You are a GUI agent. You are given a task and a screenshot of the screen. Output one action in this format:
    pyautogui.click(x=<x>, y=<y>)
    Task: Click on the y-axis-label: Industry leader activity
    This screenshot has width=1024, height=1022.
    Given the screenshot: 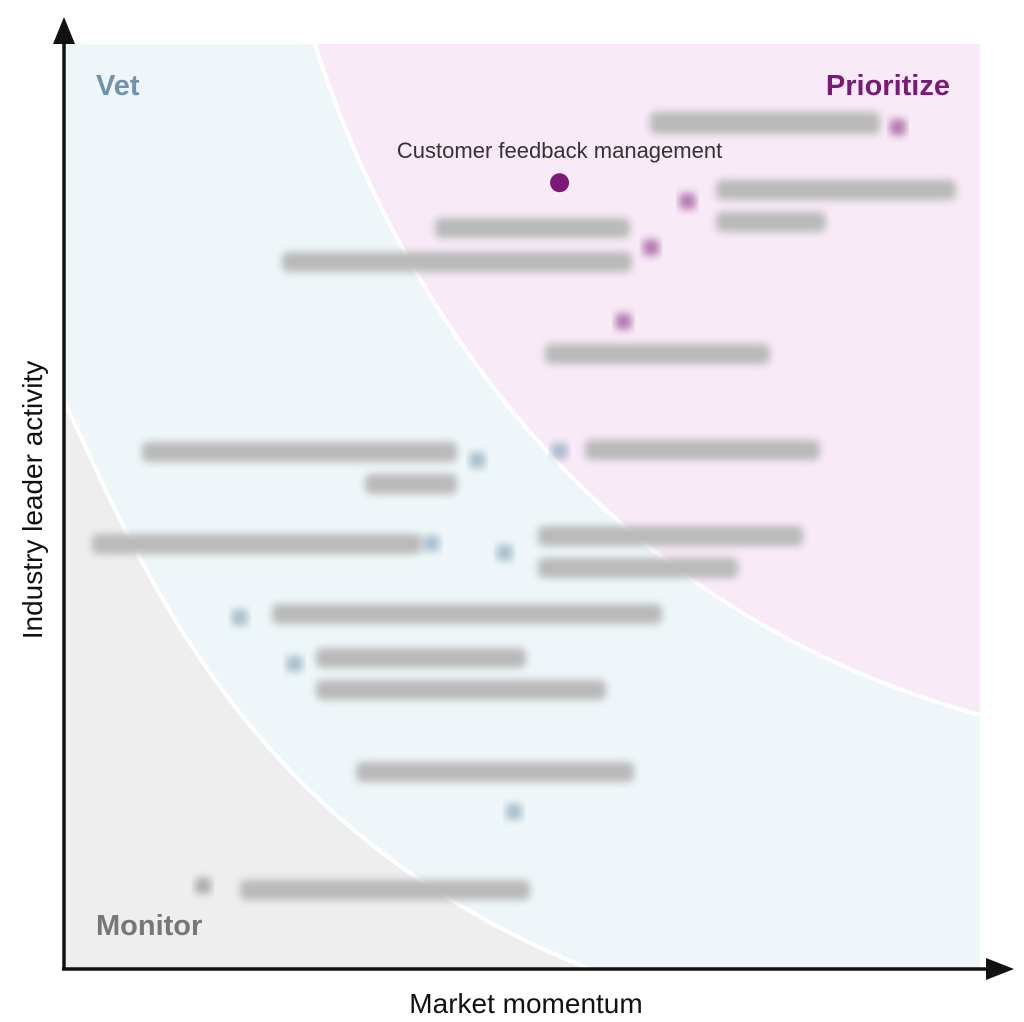 What is the action you would take?
    pyautogui.click(x=32, y=500)
    